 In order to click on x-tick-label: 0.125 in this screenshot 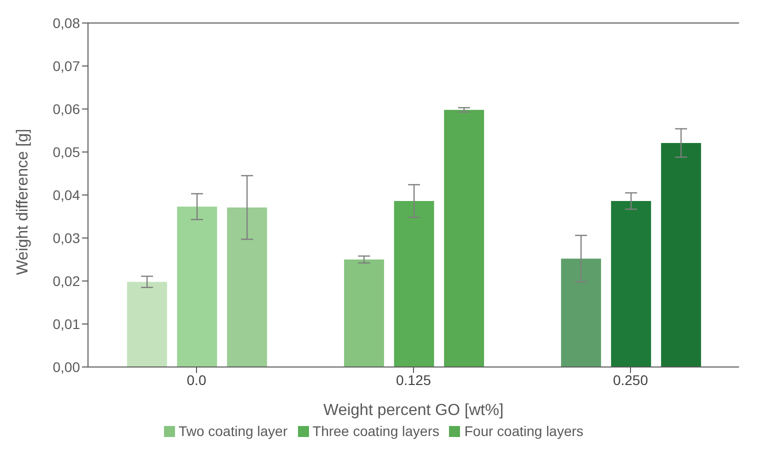, I will do `click(414, 380)`.